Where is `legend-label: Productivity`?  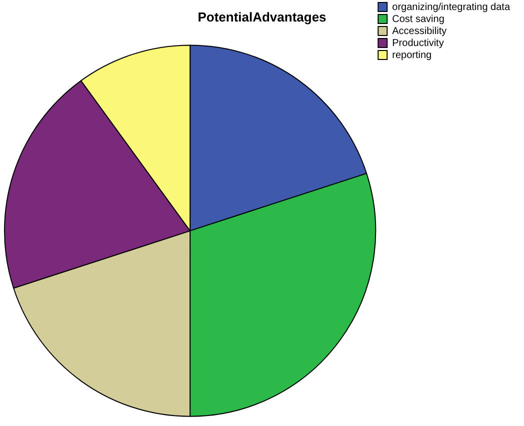
legend-label: Productivity is located at coordinates (418, 43).